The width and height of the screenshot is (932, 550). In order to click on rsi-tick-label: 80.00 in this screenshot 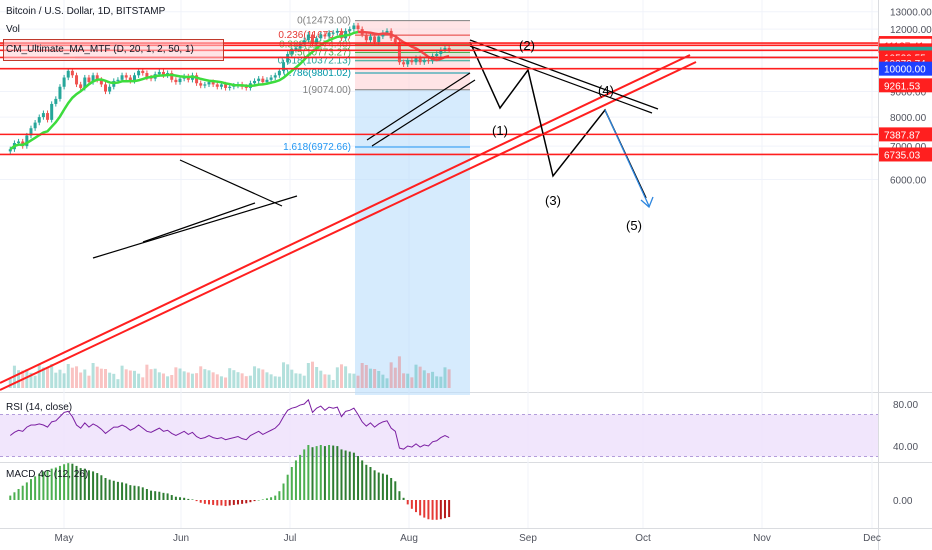, I will do `click(905, 405)`.